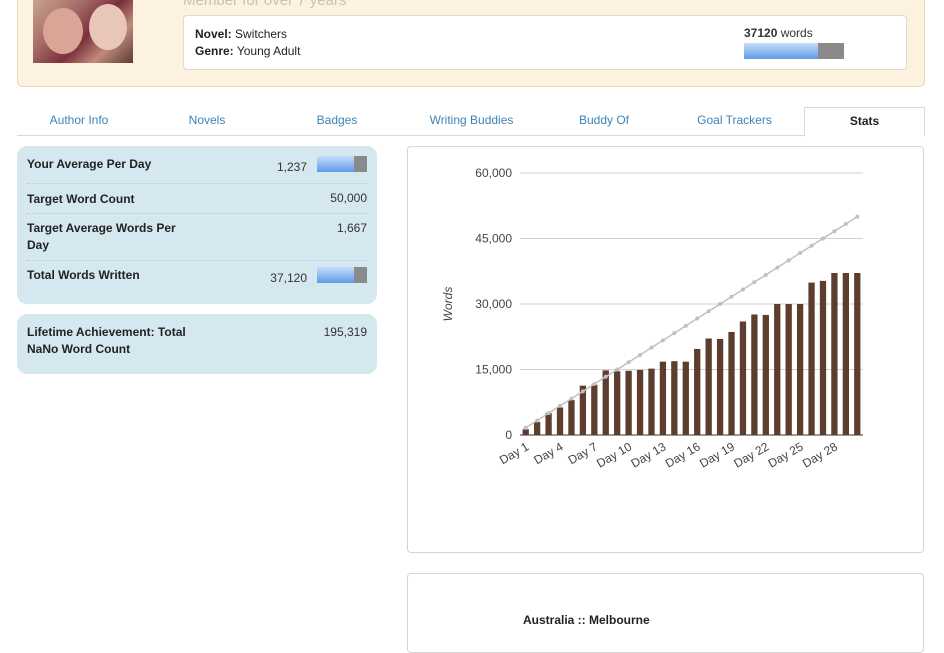 Image resolution: width=944 pixels, height=653 pixels. What do you see at coordinates (665, 613) in the screenshot?
I see `location-card: Australia :: Melbourne` at bounding box center [665, 613].